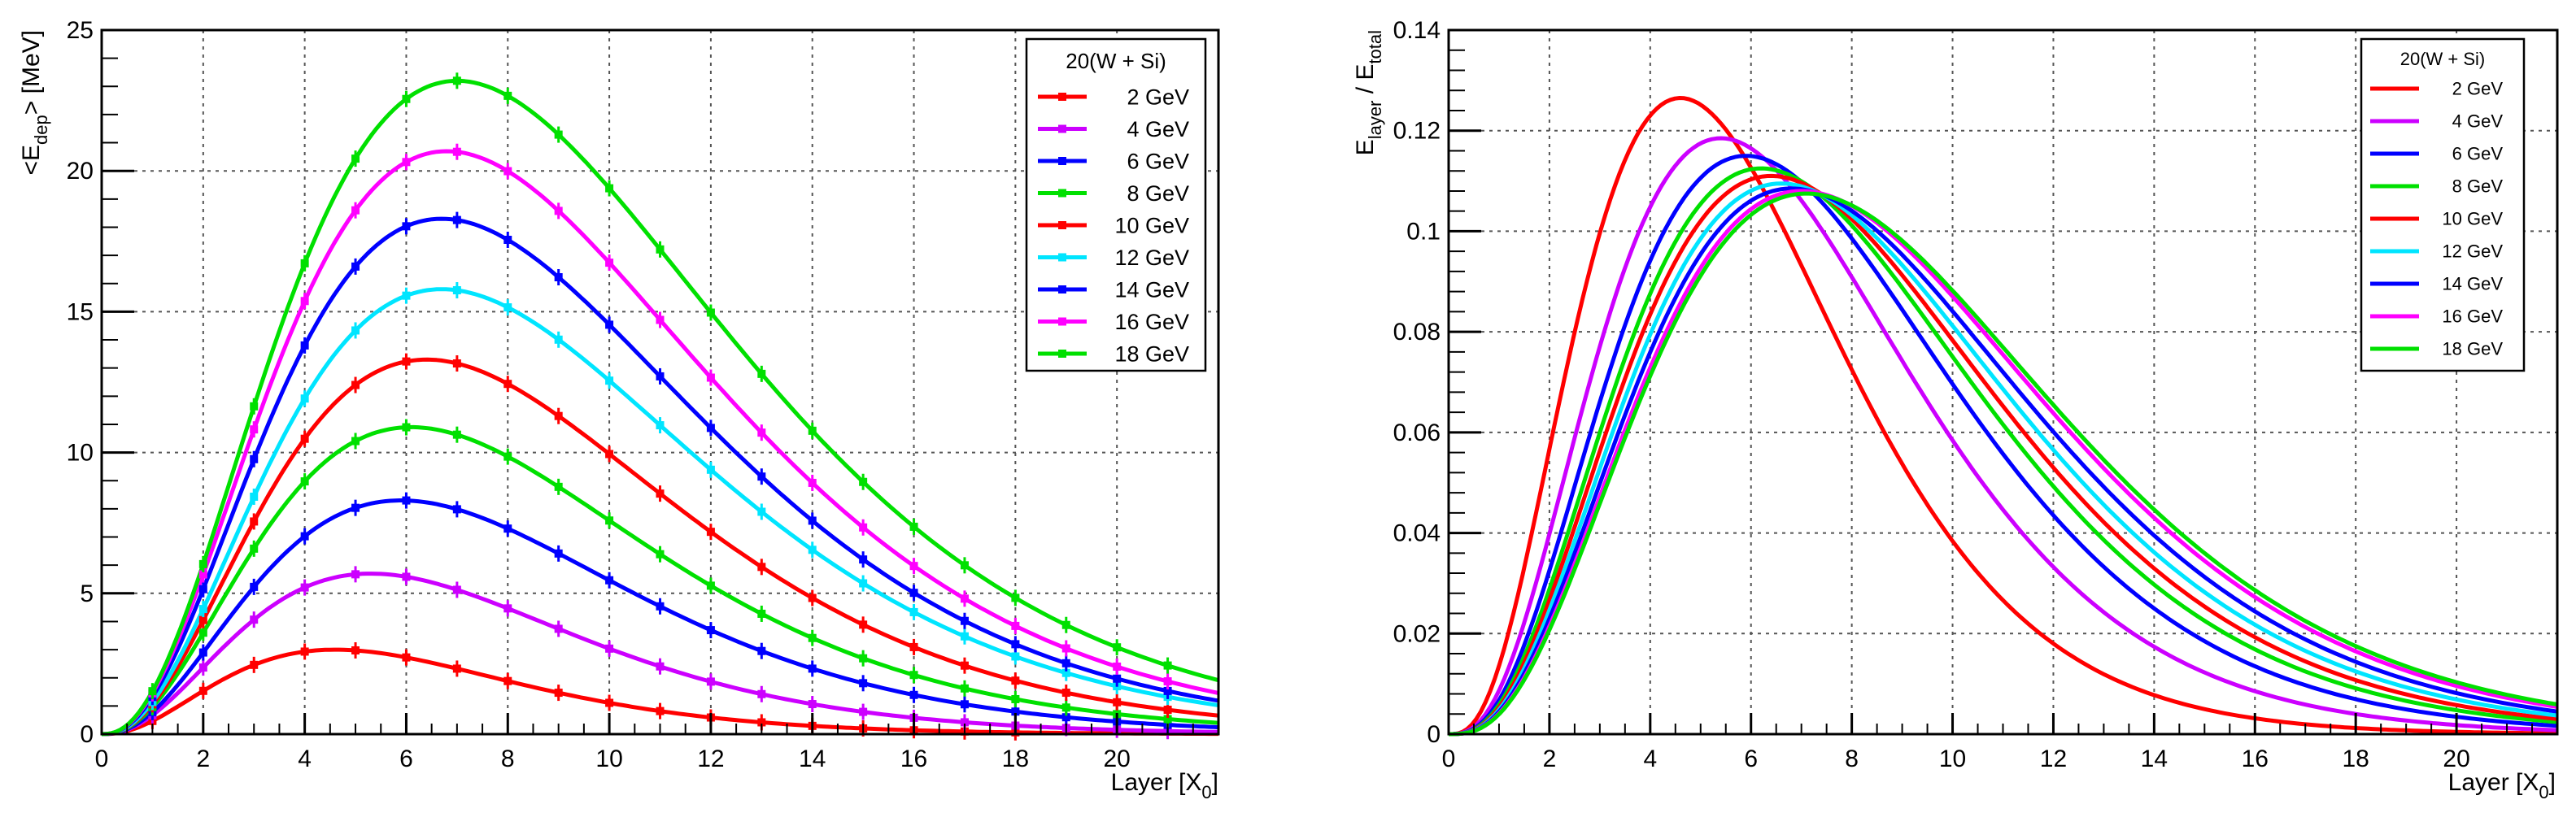  Describe the element at coordinates (1417, 382) in the screenshot. I see `y-tick-labels: 0 0.02 0.04 0.06 0.08 0.1 0.12 0.14` at that location.